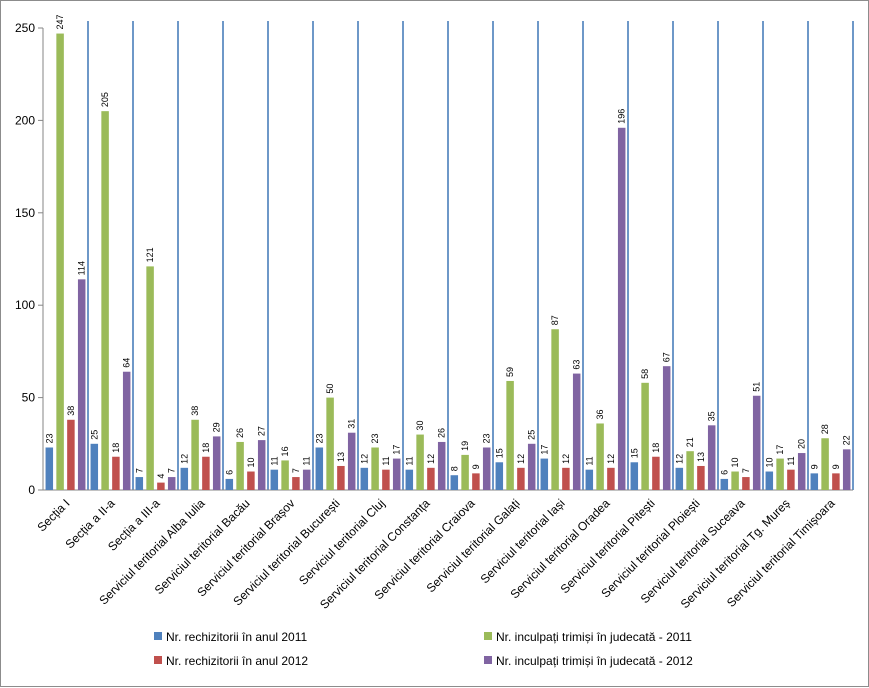  Describe the element at coordinates (814, 466) in the screenshot. I see `data-label: 9` at that location.